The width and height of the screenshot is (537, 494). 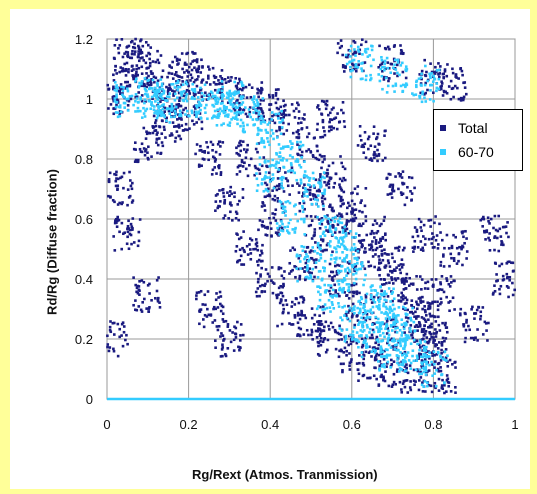 I want to click on x-tick-label: 0.4, so click(x=270, y=424).